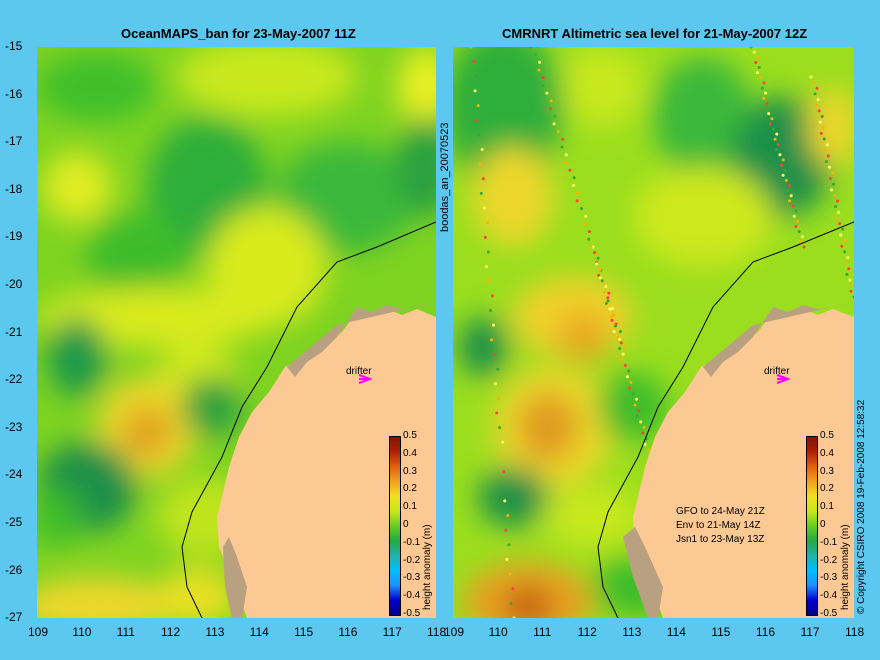 The width and height of the screenshot is (880, 660). I want to click on latitude-tick-label: -20, so click(14, 284).